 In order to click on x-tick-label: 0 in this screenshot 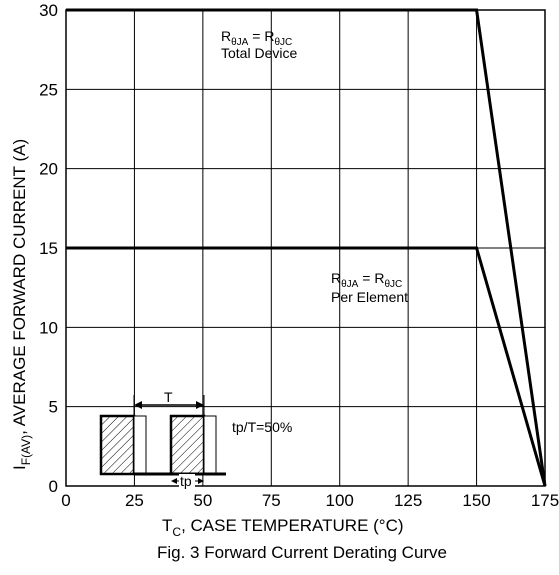, I will do `click(65, 500)`.